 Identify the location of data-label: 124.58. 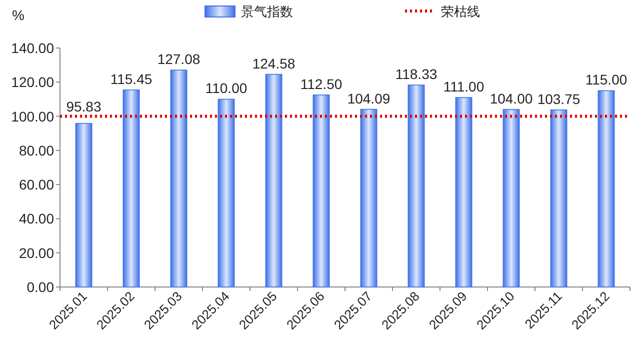
(274, 63).